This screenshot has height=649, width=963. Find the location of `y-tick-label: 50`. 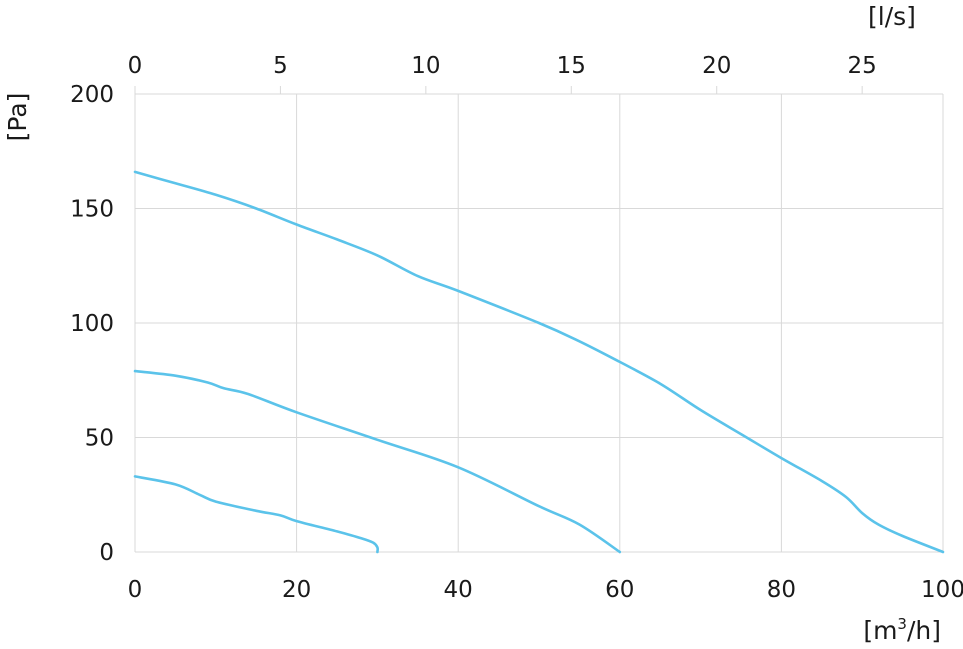

y-tick-label: 50 is located at coordinates (99, 439).